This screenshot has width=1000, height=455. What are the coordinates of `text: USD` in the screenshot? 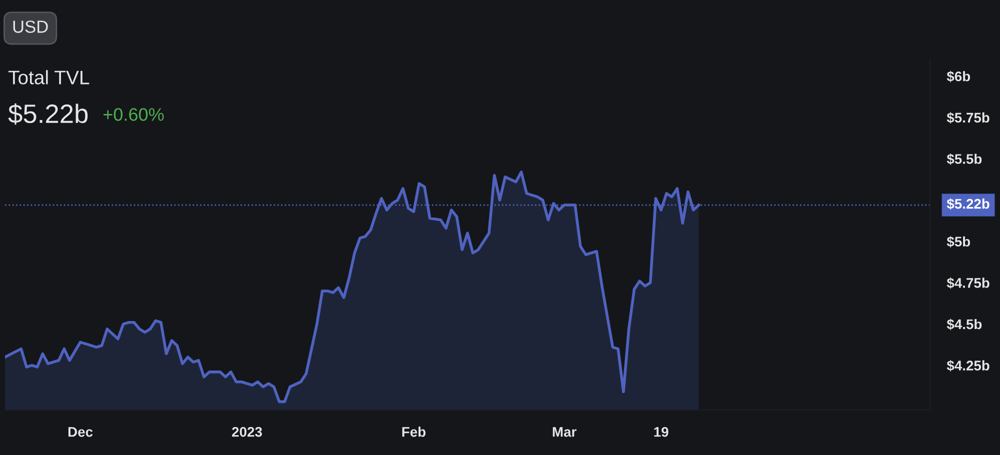 It's located at (30, 26).